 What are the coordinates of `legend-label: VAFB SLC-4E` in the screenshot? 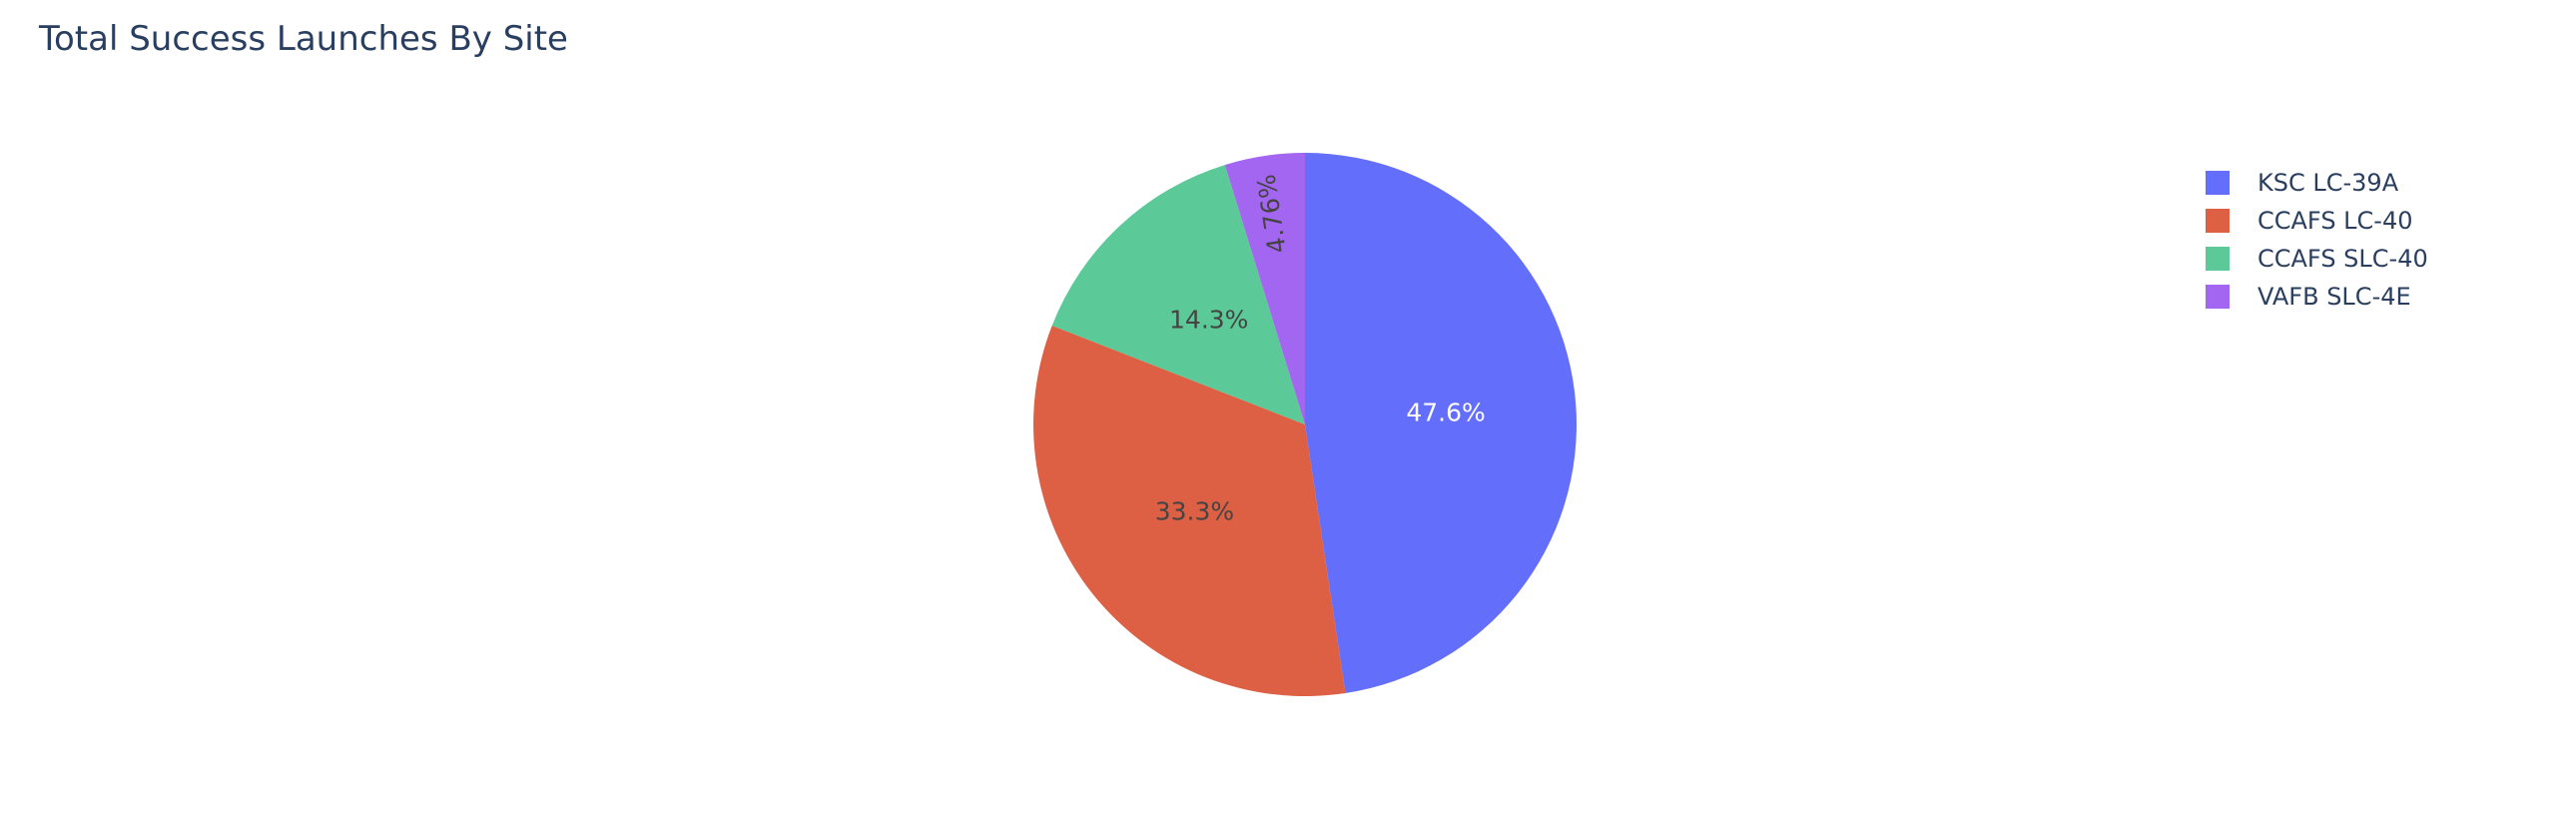 It's located at (2334, 297).